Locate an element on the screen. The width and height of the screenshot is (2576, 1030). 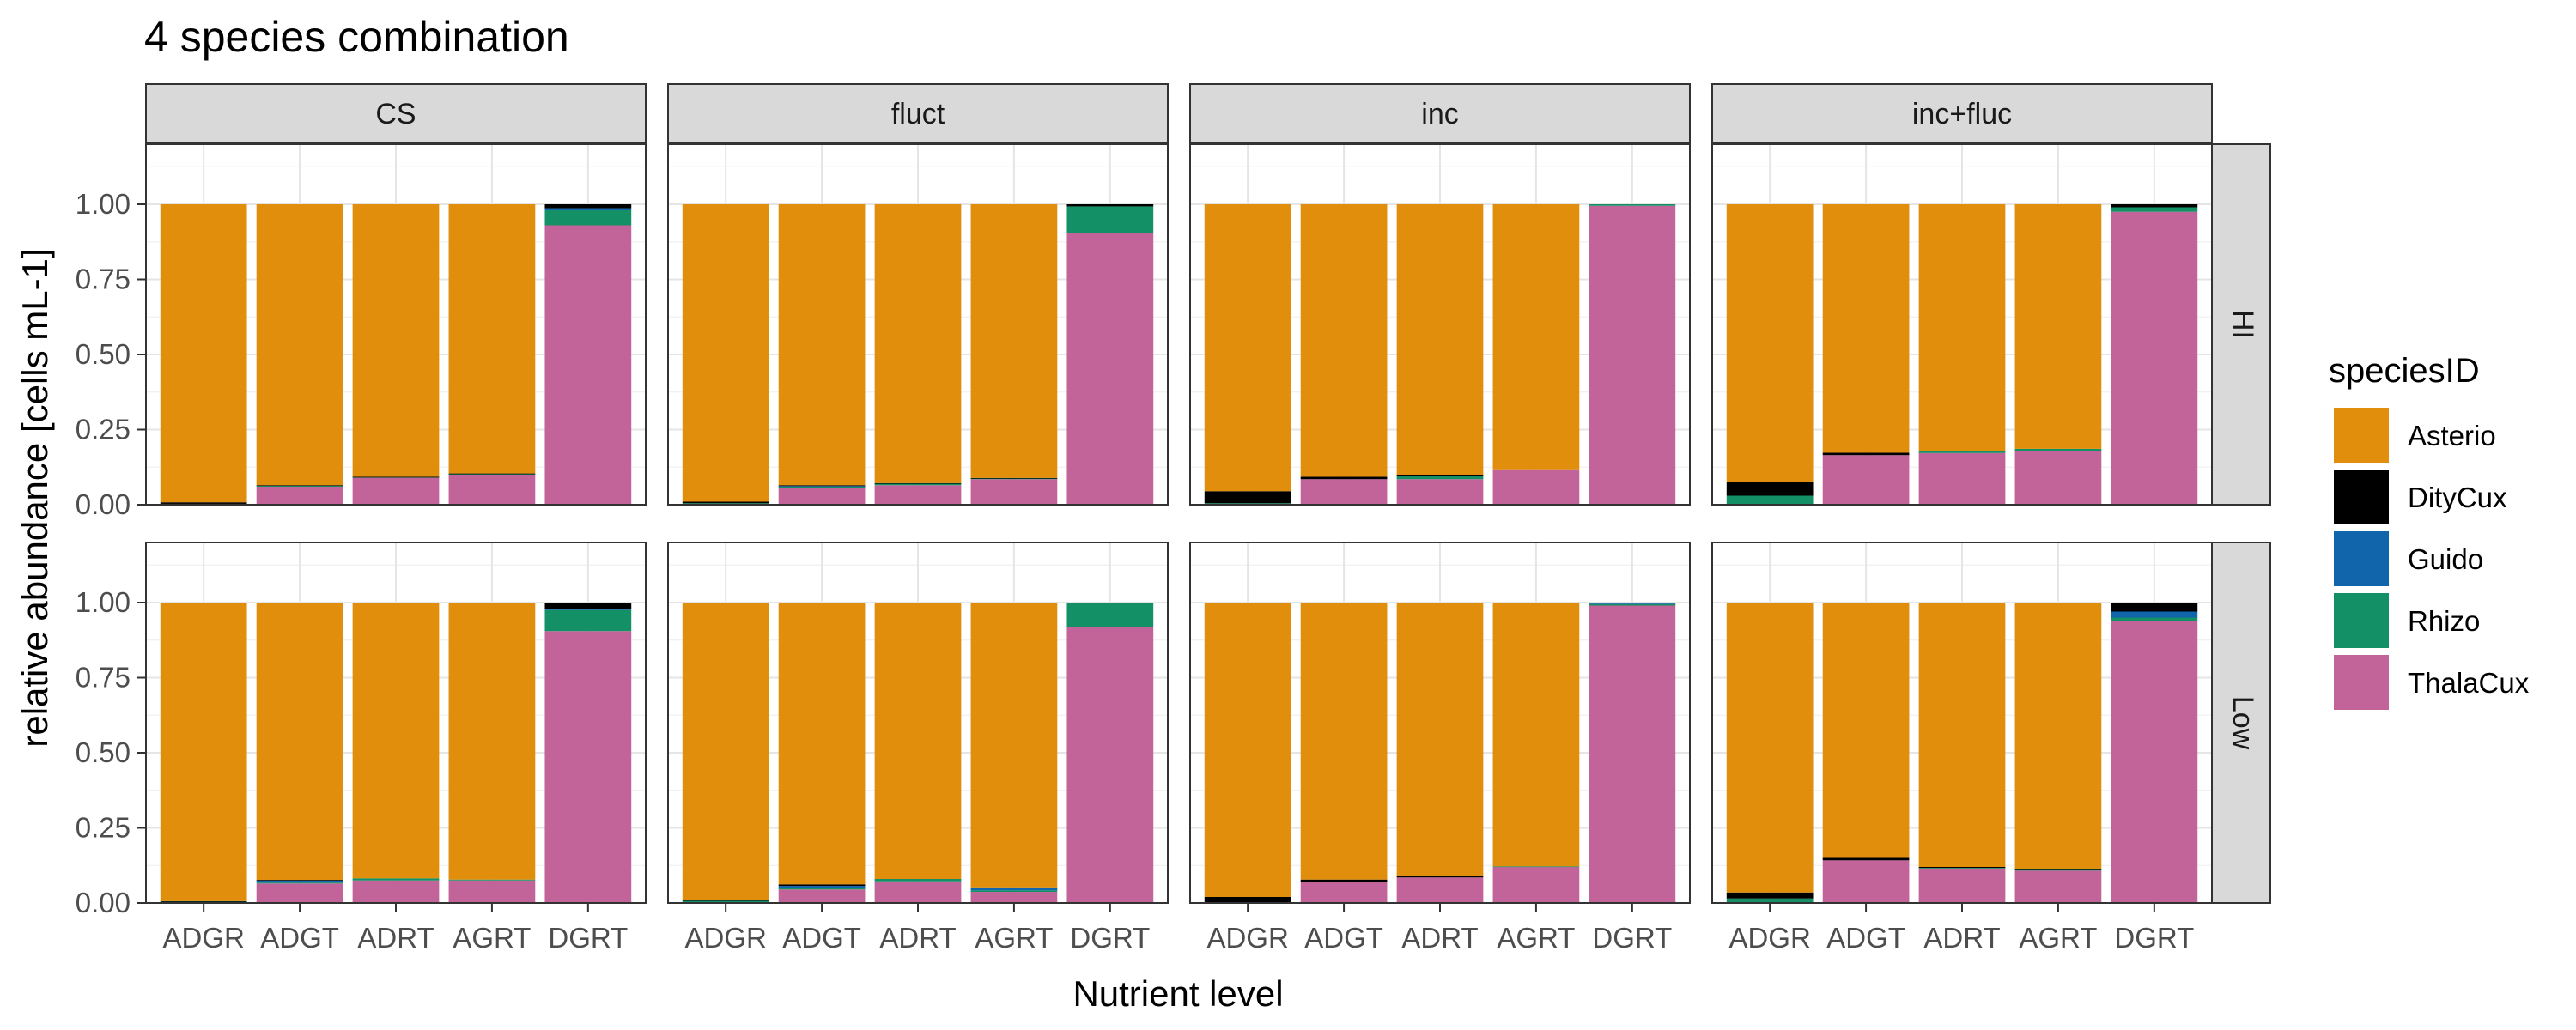
y-tick-label: 0.25 is located at coordinates (104, 828).